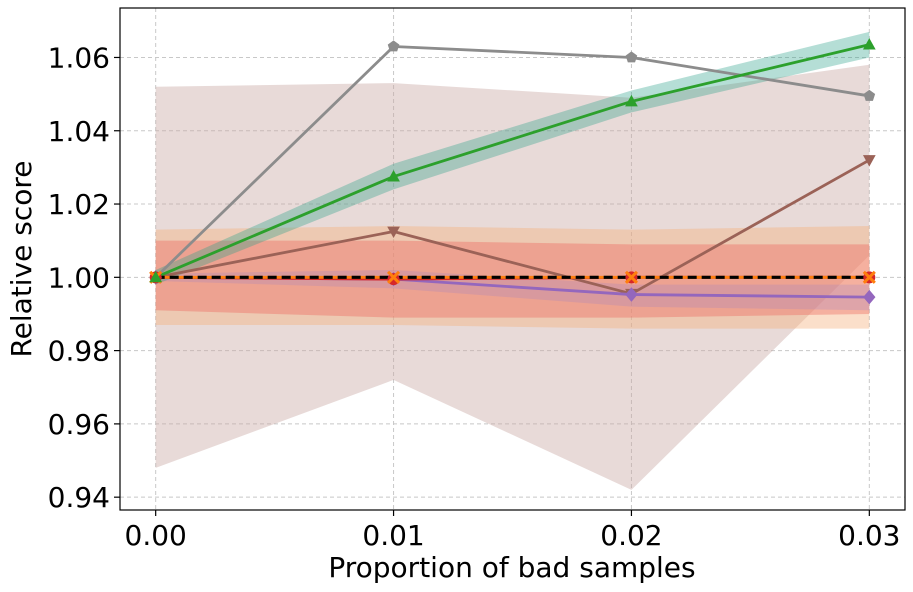 This screenshot has width=913, height=592. Describe the element at coordinates (511, 567) in the screenshot. I see `x-axis-label: Proportion of bad samples` at that location.